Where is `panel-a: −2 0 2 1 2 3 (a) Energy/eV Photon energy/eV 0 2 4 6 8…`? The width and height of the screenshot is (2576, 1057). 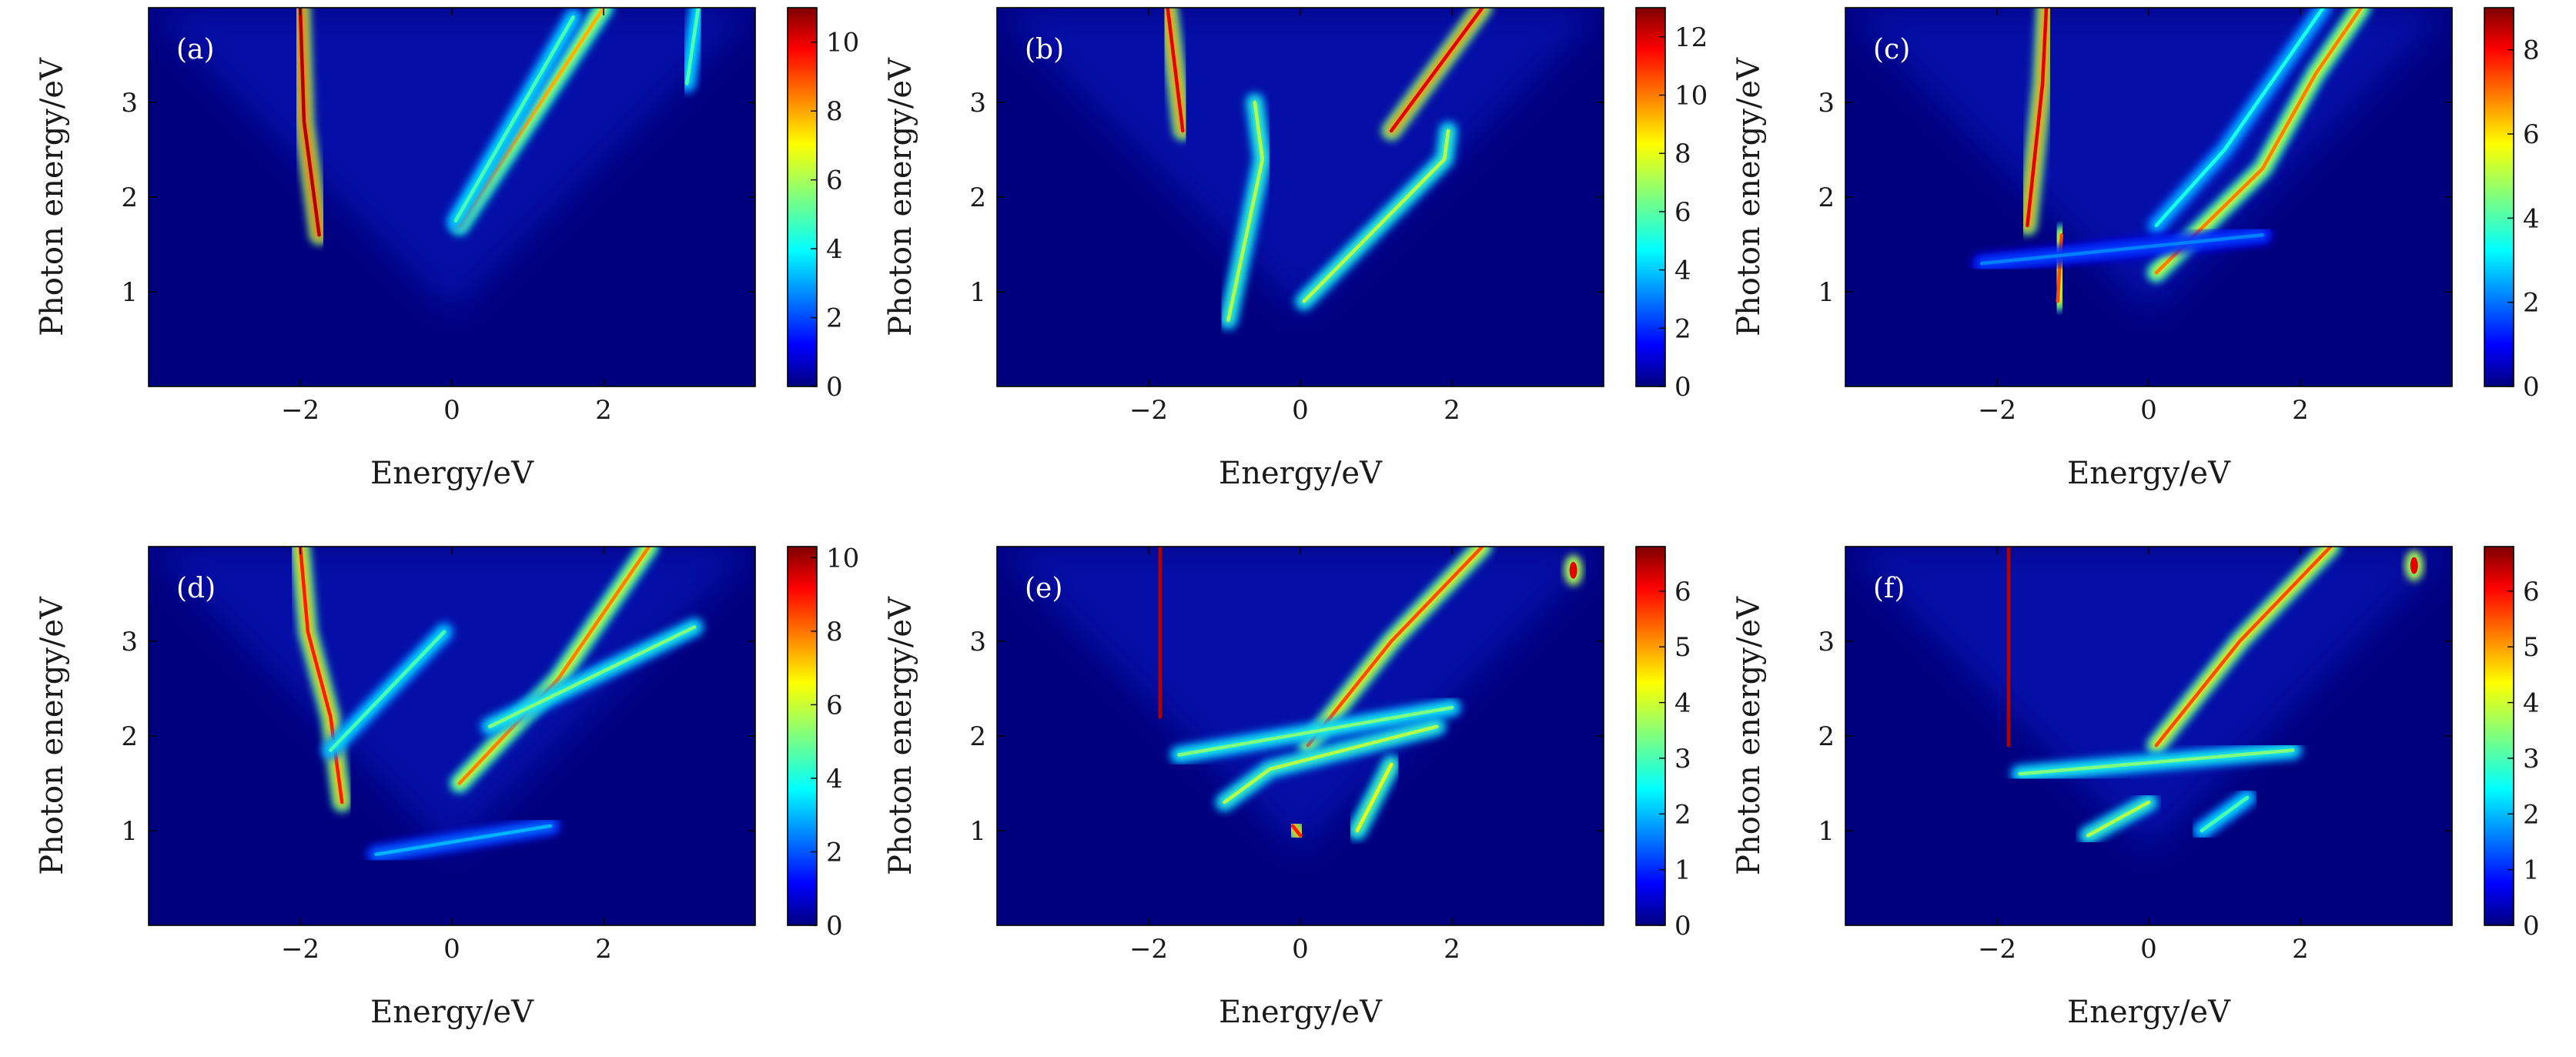 panel-a: −2 0 2 1 2 3 (a) Energy/eV Photon energy/eV 0 2 4 6 8… is located at coordinates (447, 249).